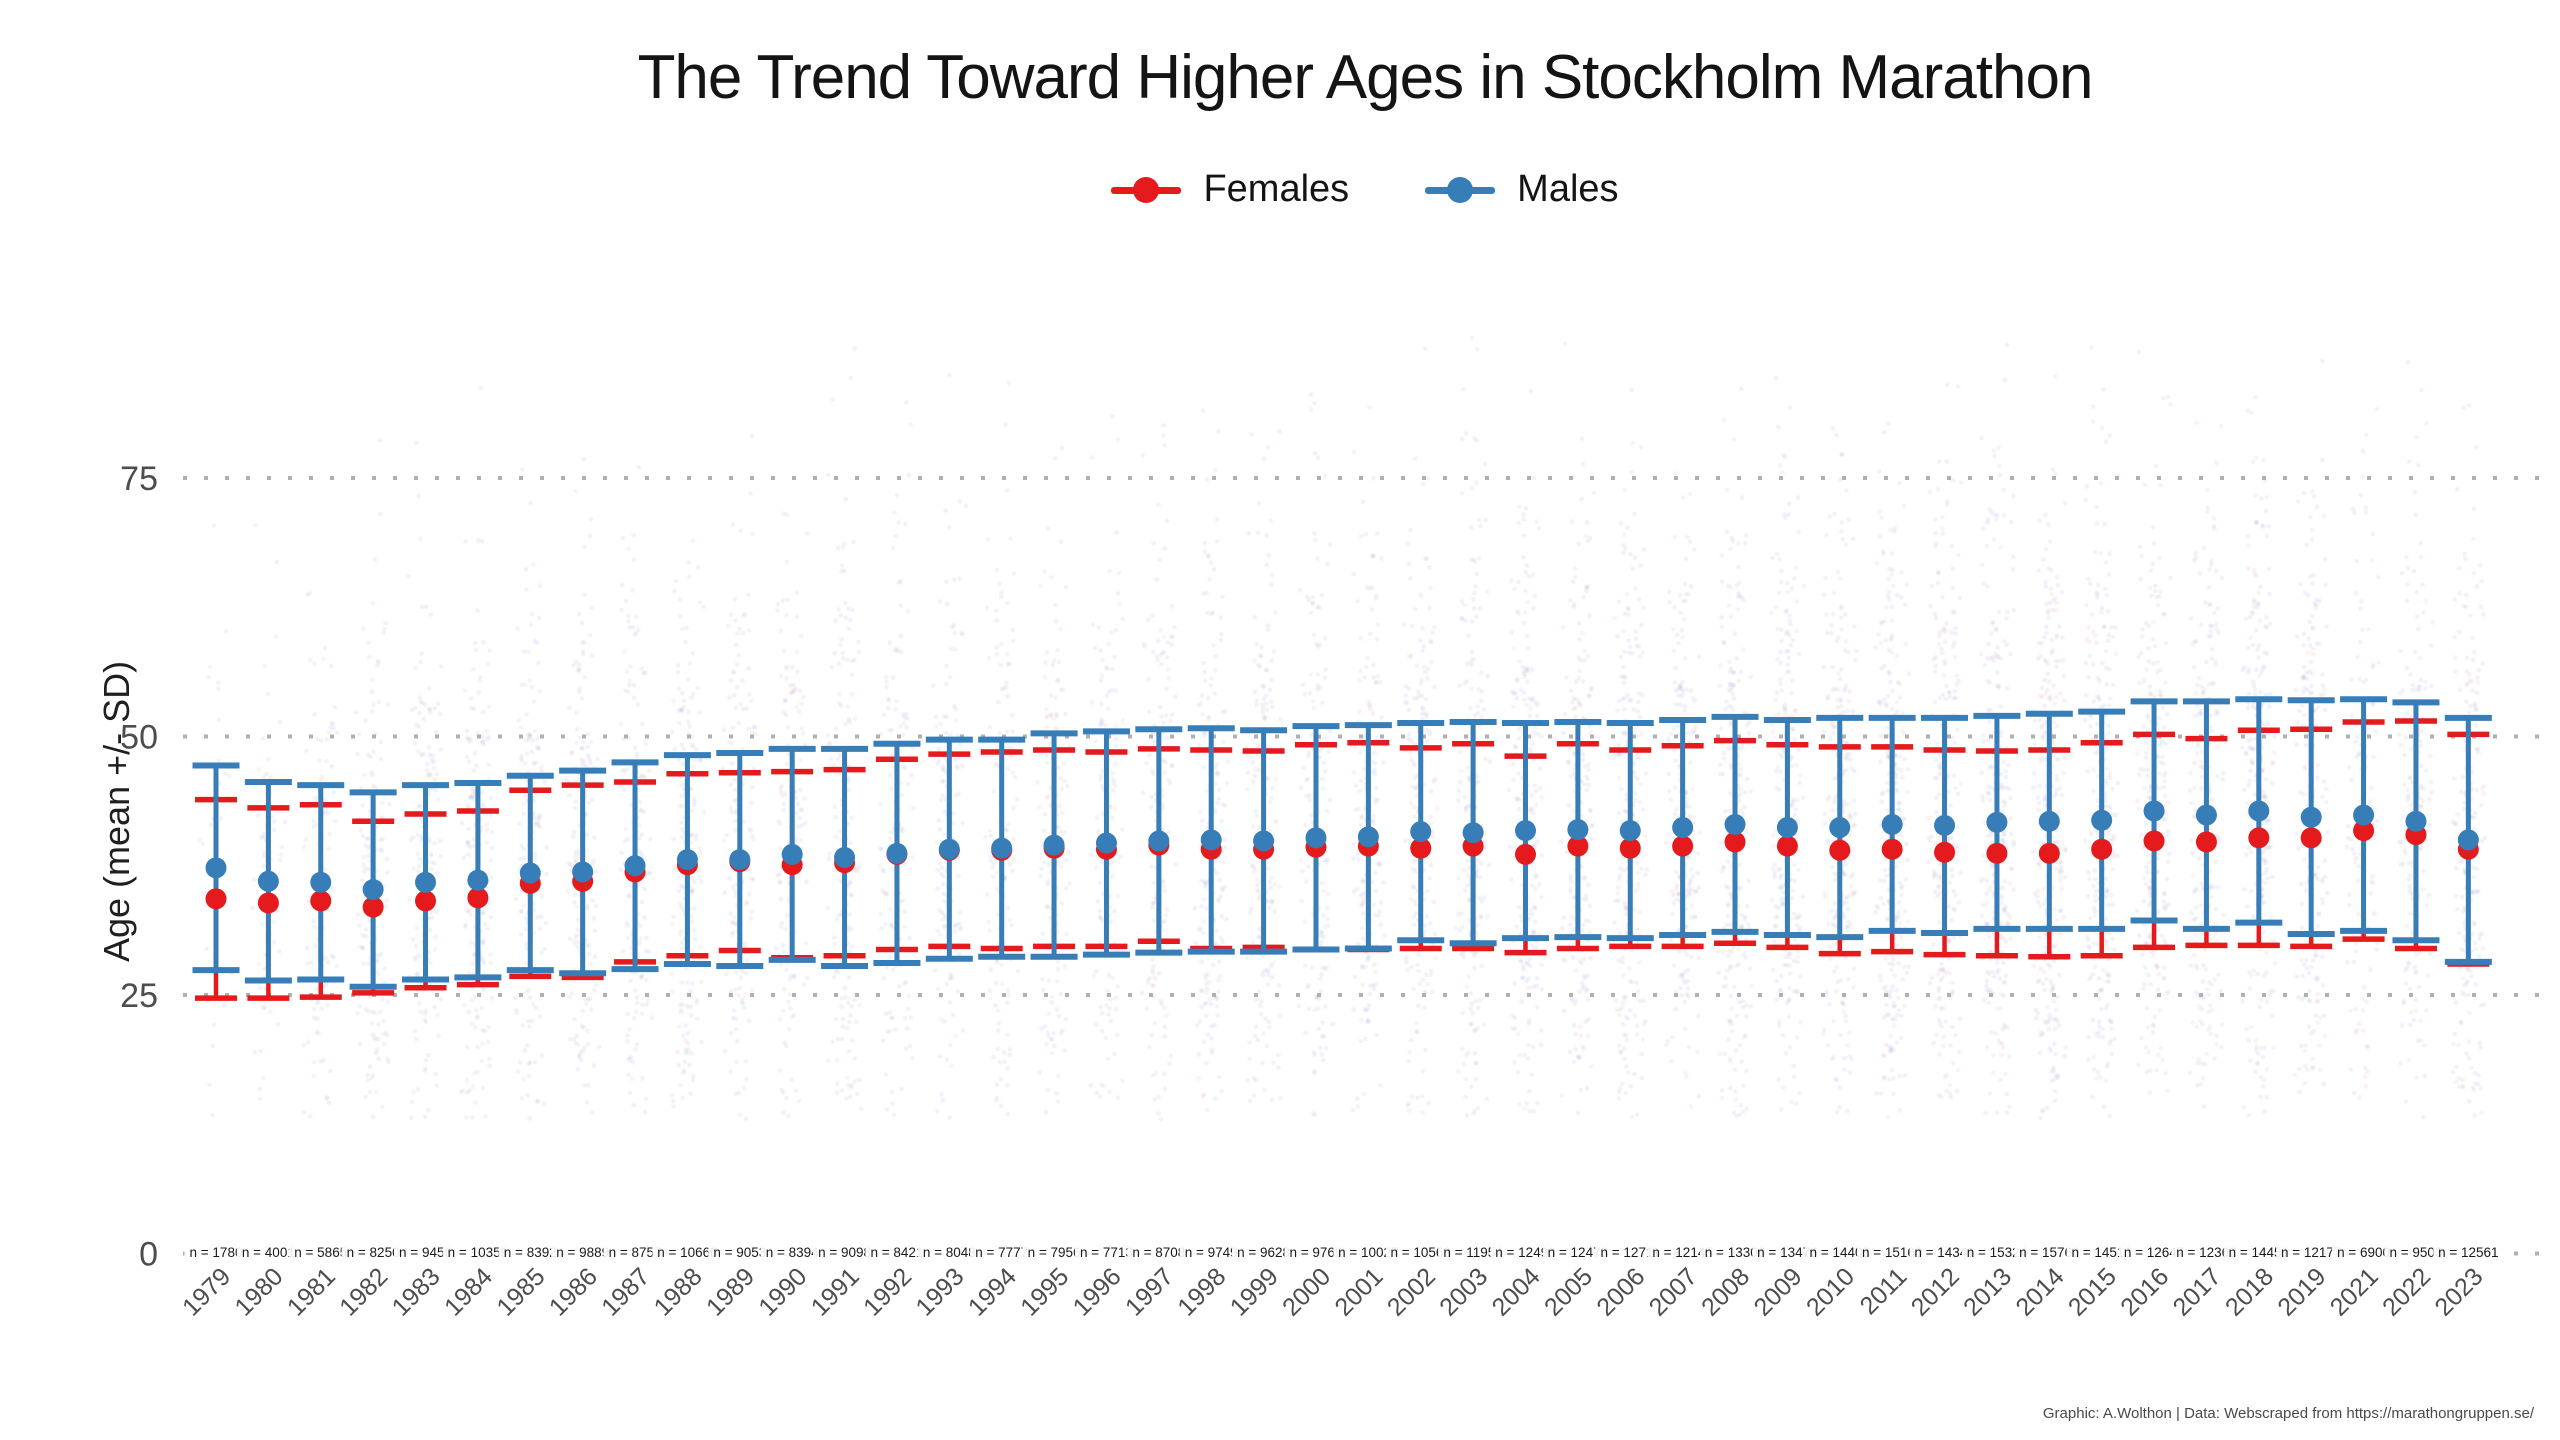 The height and width of the screenshot is (1440, 2560). Describe the element at coordinates (2301, 1291) in the screenshot. I see `x-tick-label-2019: 2019` at that location.